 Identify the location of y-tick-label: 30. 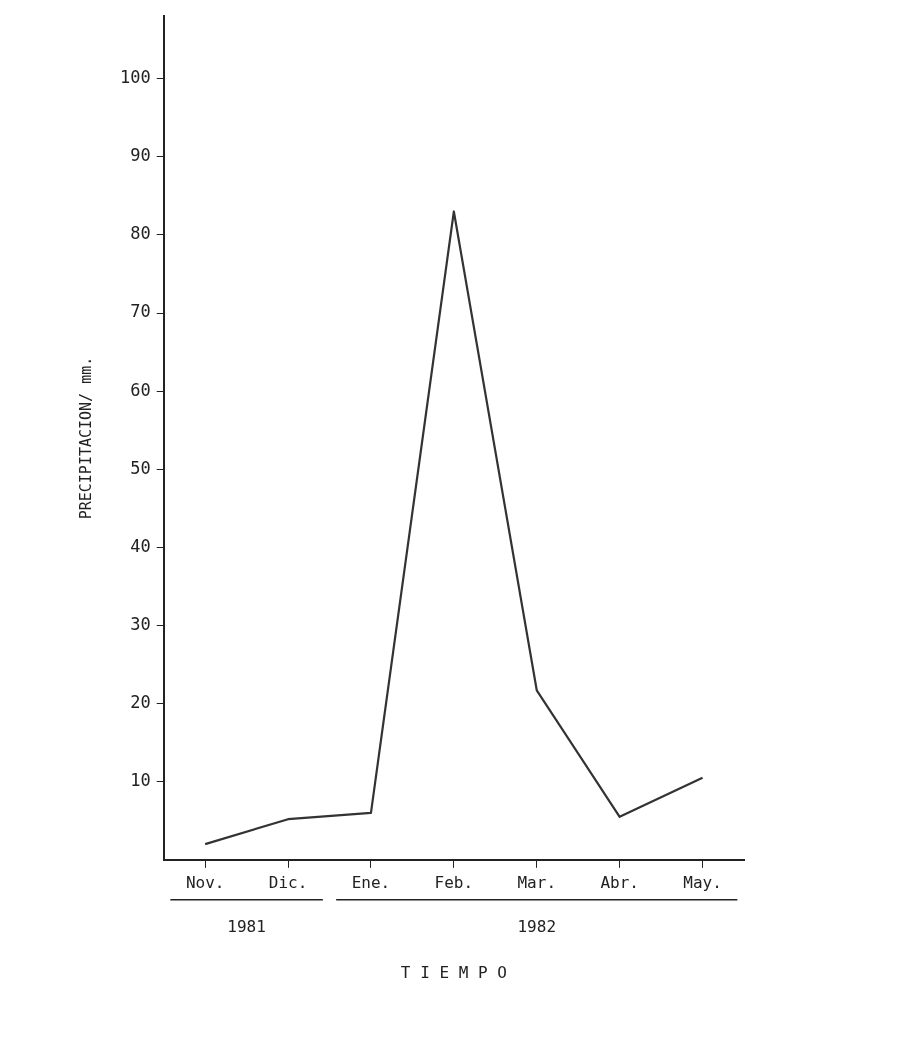
(140, 623).